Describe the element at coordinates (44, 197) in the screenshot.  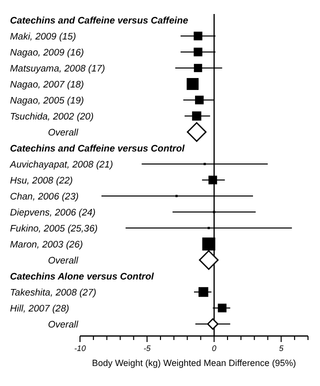
I see `y-tick-label: Chan, 2006 (23)` at that location.